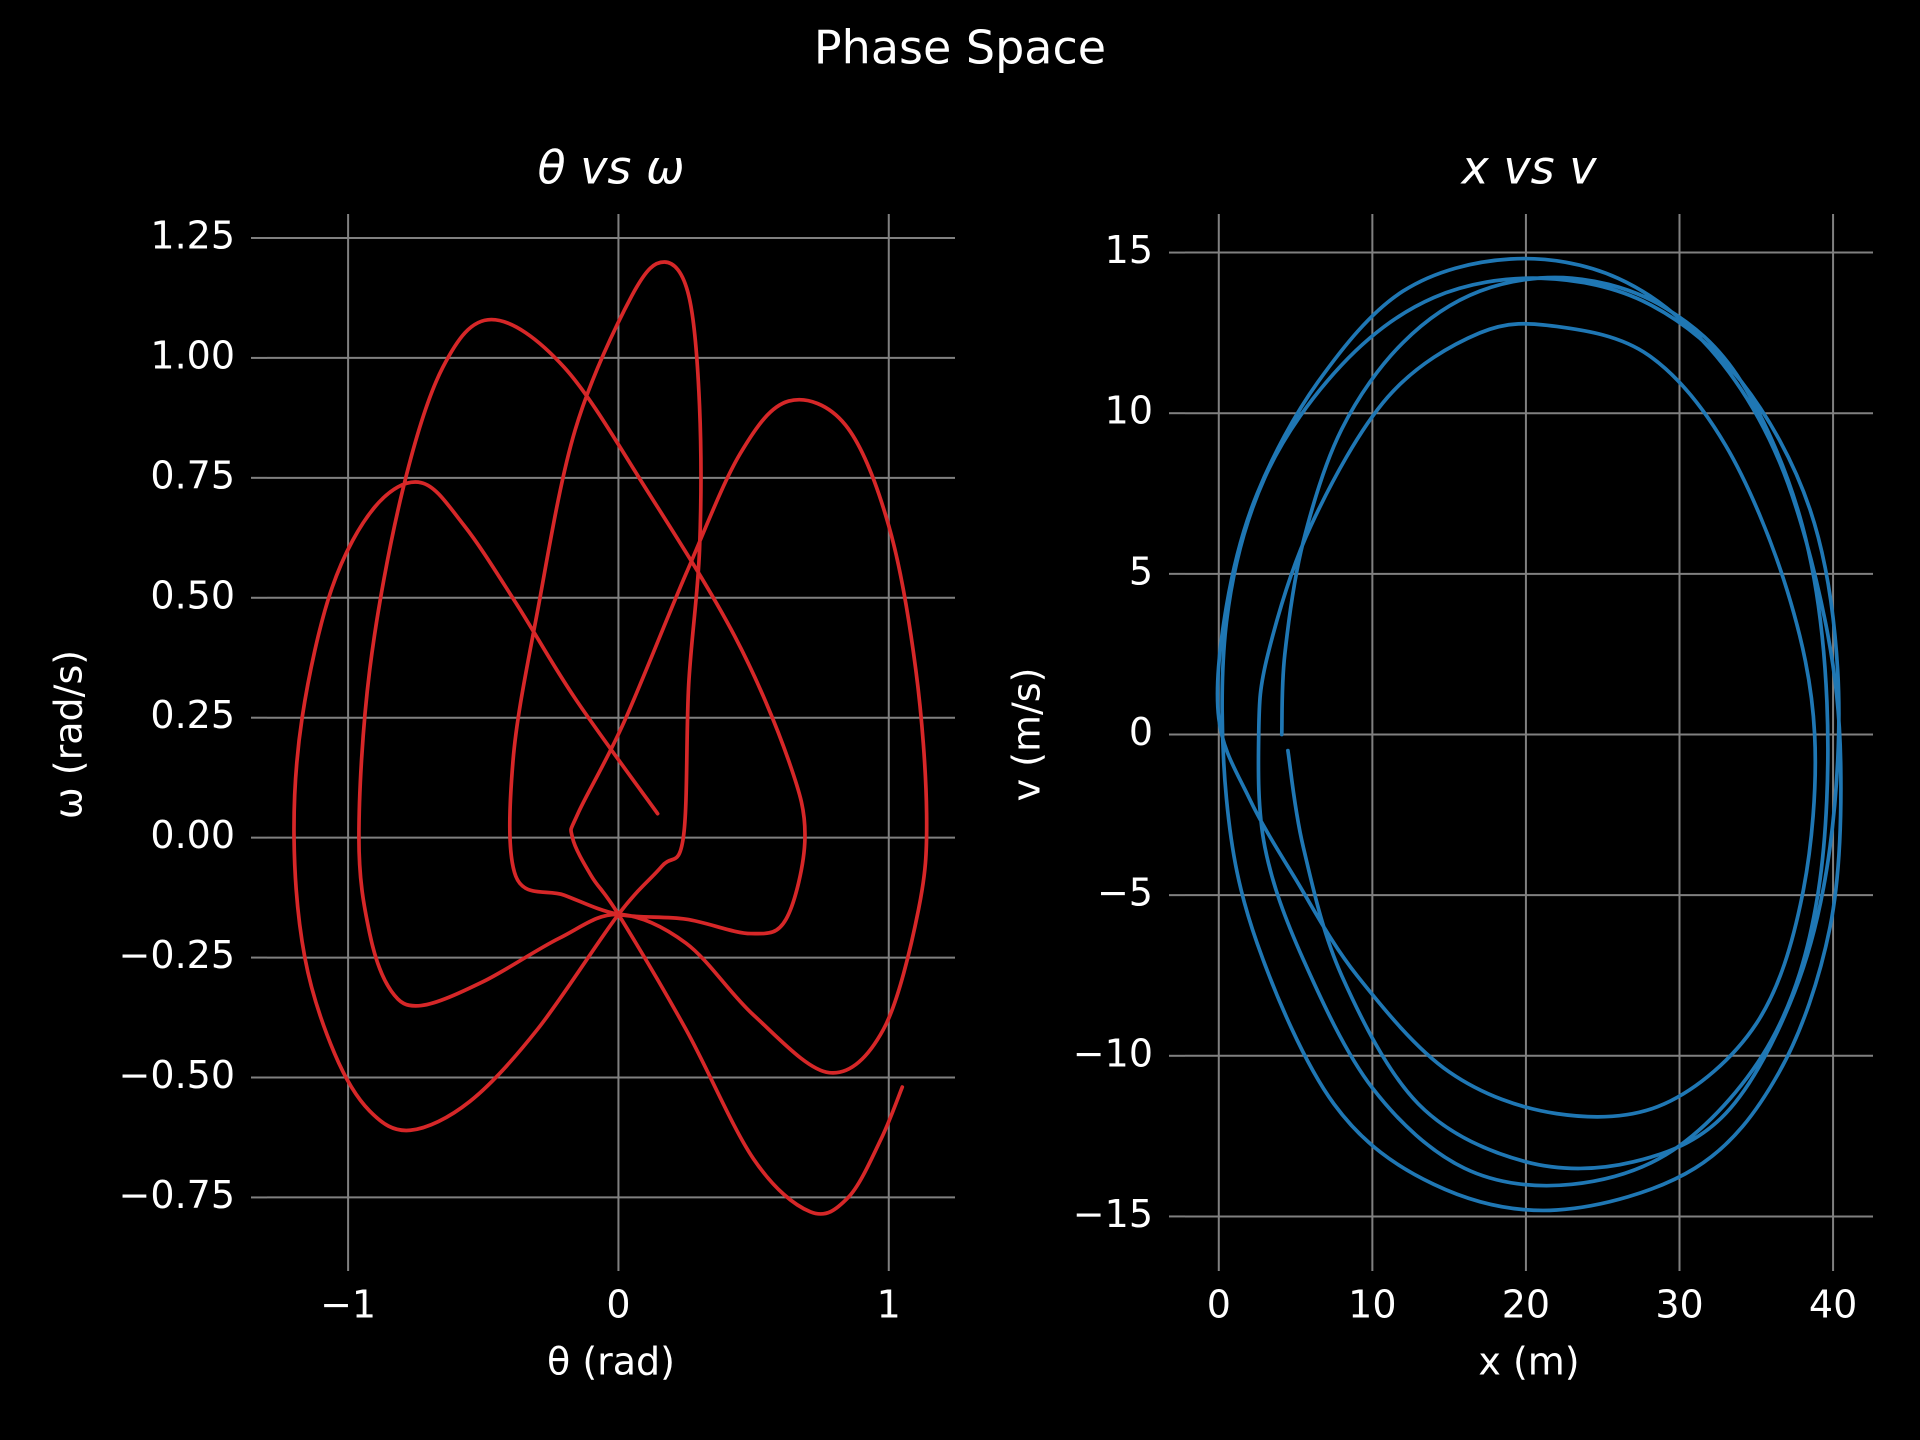 The image size is (1920, 1440). I want to click on y-tick-label: −0.25, so click(177, 955).